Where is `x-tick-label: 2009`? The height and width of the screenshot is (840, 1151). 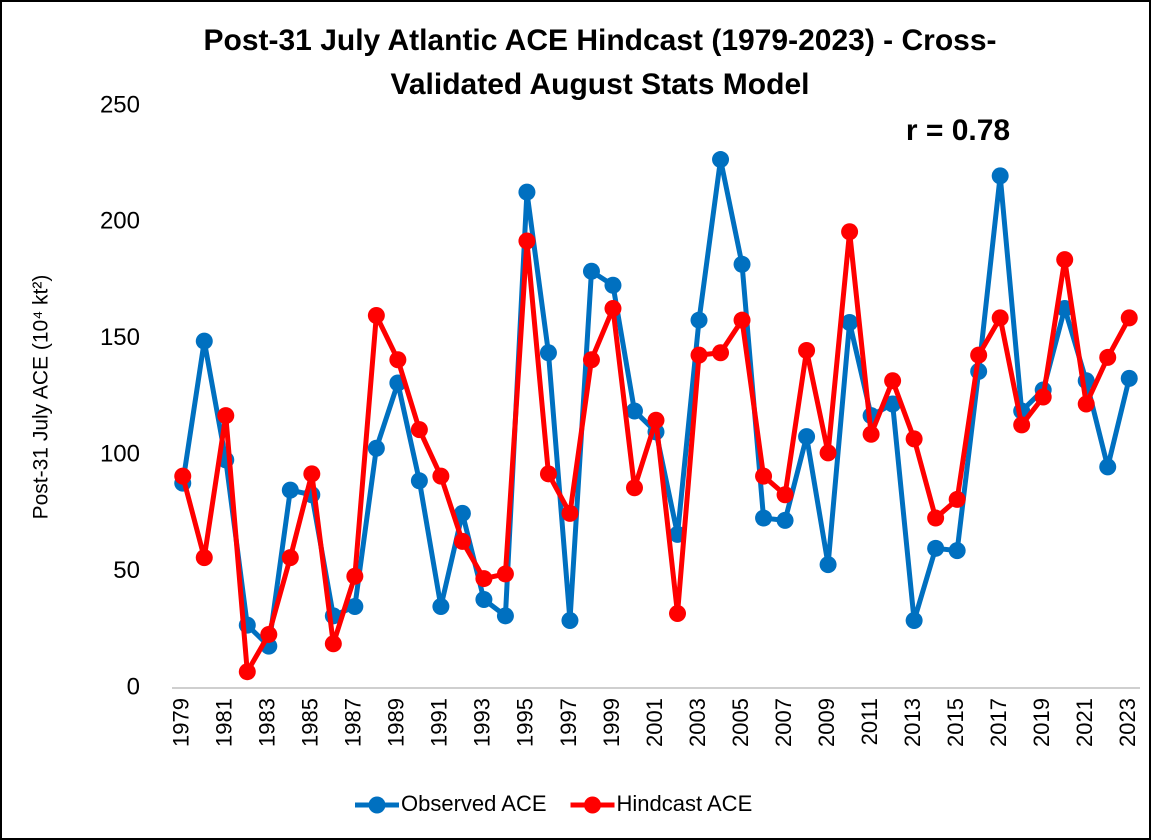 x-tick-label: 2009 is located at coordinates (826, 722).